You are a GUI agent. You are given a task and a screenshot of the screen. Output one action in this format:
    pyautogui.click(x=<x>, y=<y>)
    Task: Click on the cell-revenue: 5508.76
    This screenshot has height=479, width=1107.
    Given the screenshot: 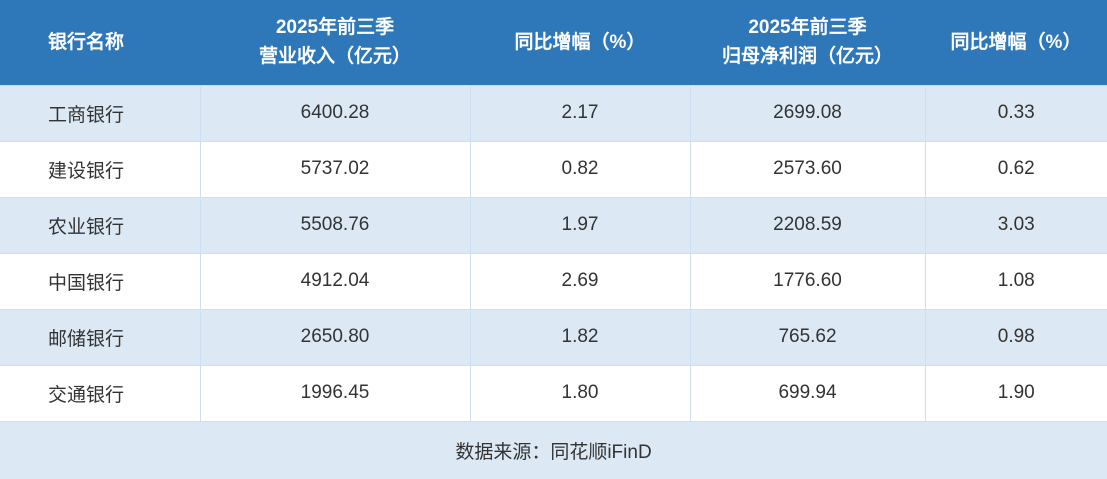 What is the action you would take?
    pyautogui.click(x=335, y=225)
    